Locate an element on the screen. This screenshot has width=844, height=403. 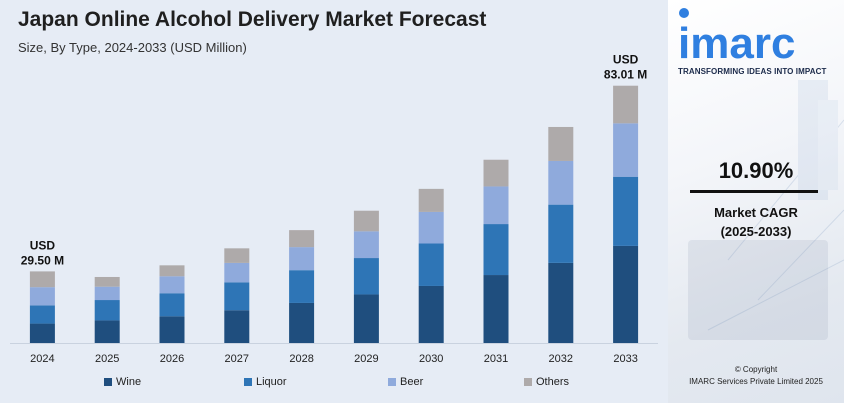
bar-others-2028 is located at coordinates (302, 239).